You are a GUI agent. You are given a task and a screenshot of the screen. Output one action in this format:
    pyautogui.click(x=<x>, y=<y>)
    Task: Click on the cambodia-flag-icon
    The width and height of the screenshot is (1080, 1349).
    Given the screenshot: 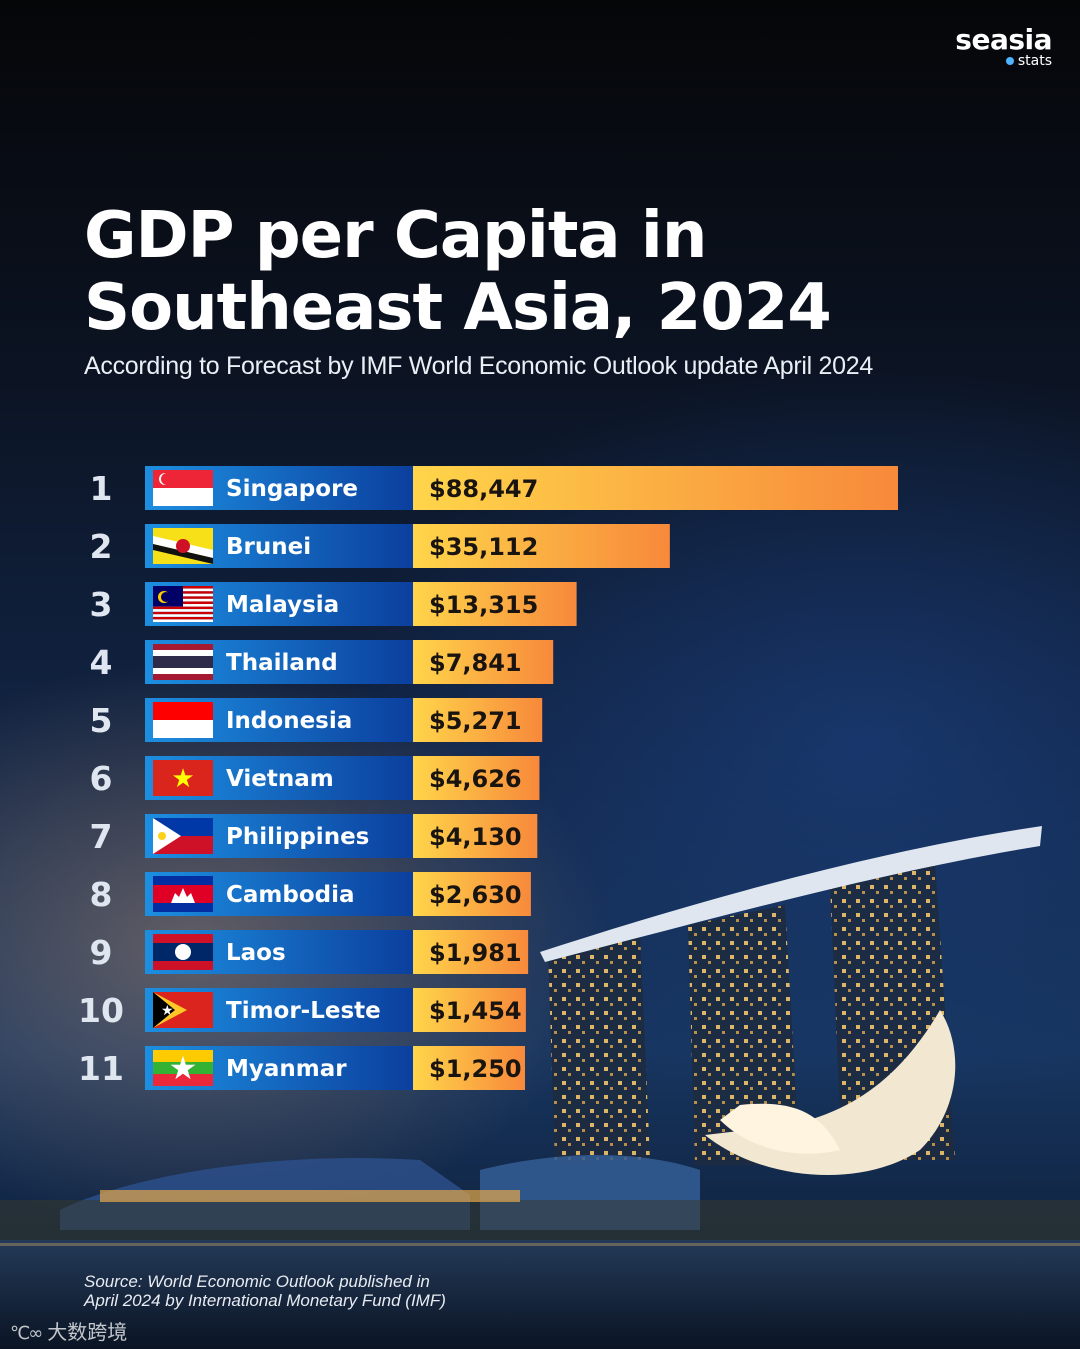 What is the action you would take?
    pyautogui.click(x=183, y=894)
    